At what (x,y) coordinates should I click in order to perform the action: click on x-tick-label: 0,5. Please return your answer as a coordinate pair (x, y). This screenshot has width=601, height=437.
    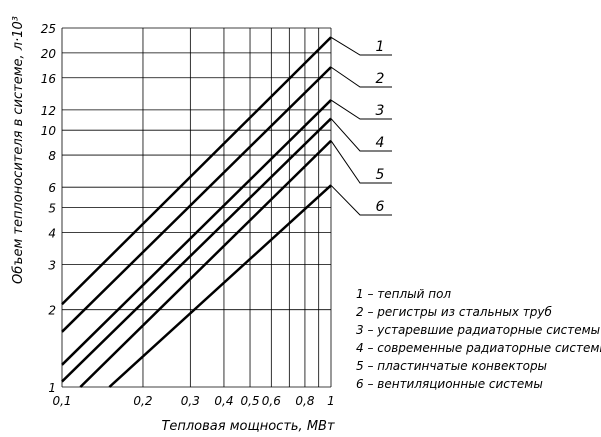
    Looking at the image, I should click on (249, 401).